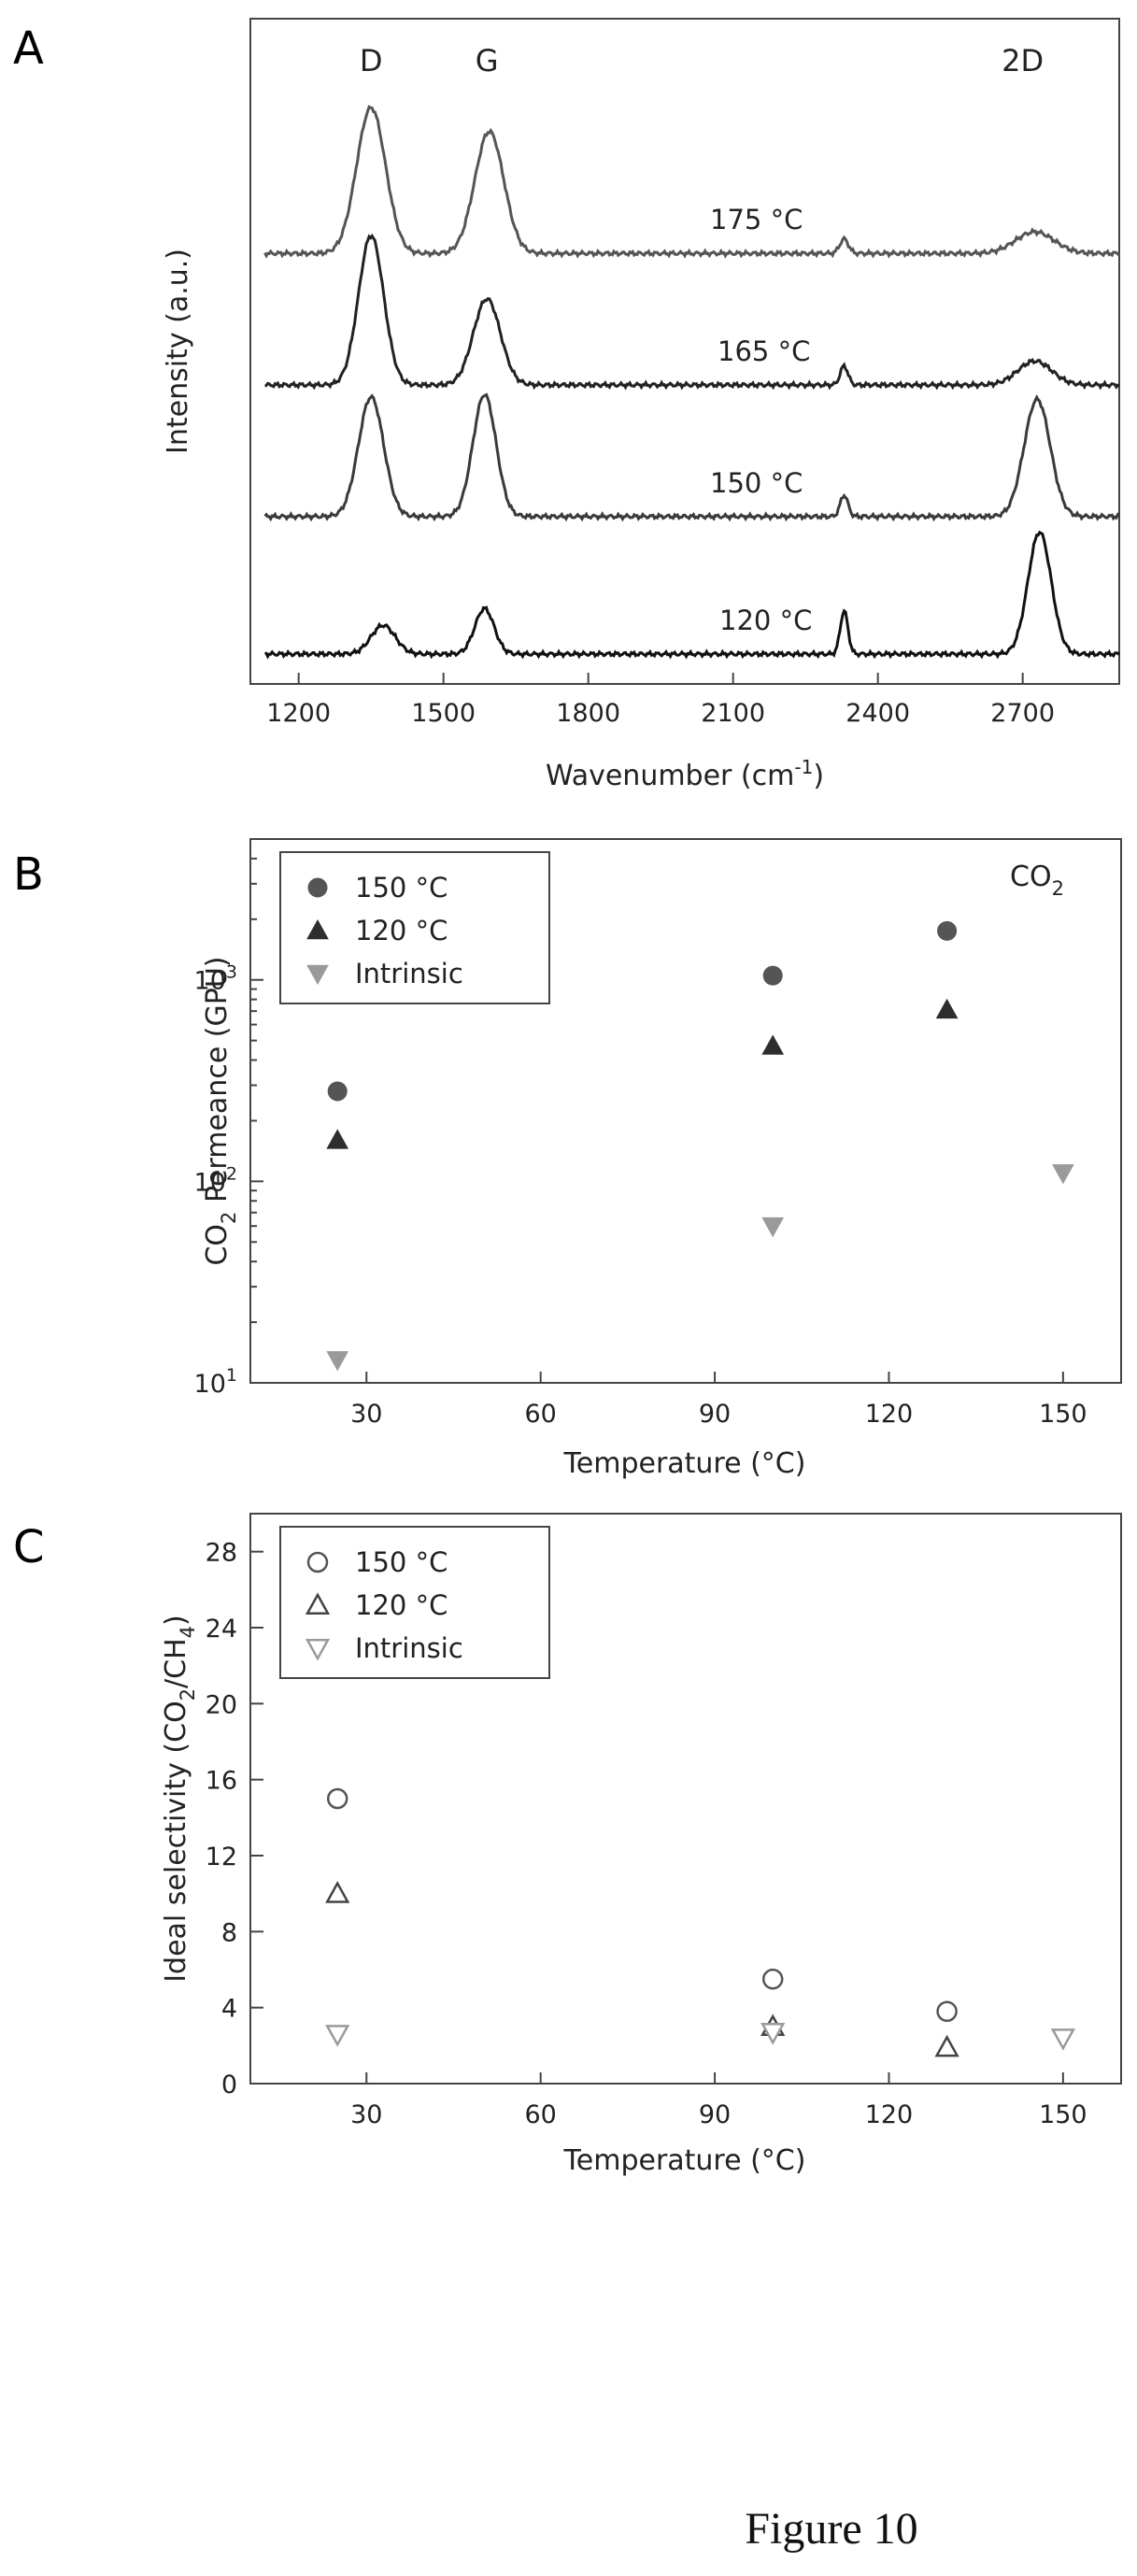 The image size is (1137, 2576). What do you see at coordinates (29, 49) in the screenshot?
I see `panel-letter-a: A` at bounding box center [29, 49].